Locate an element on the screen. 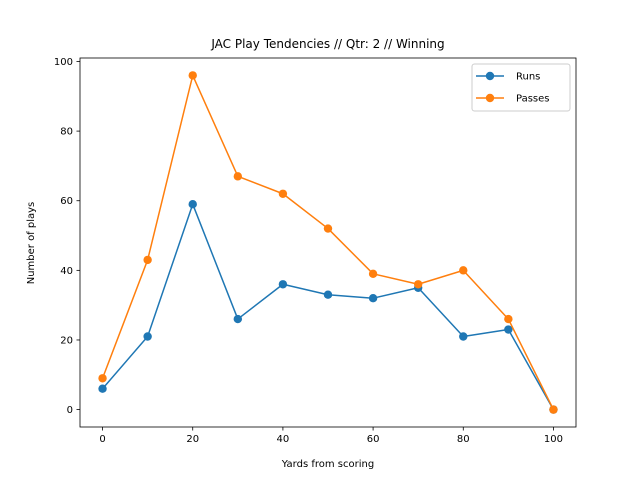 Image resolution: width=640 pixels, height=480 pixels. y-tick-label: 100 is located at coordinates (63, 62).